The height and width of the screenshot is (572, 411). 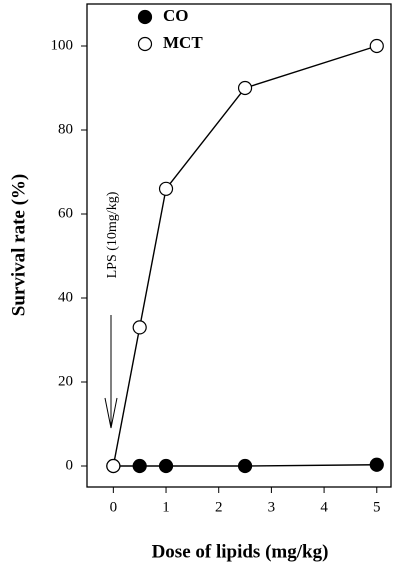 I want to click on y-tick-label: 80, so click(x=65, y=129).